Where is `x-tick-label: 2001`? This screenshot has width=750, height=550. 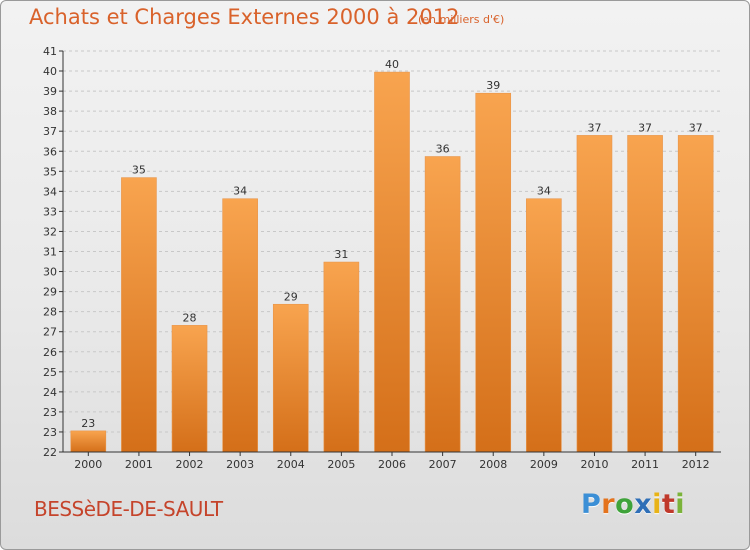 x-tick-label: 2001 is located at coordinates (139, 464).